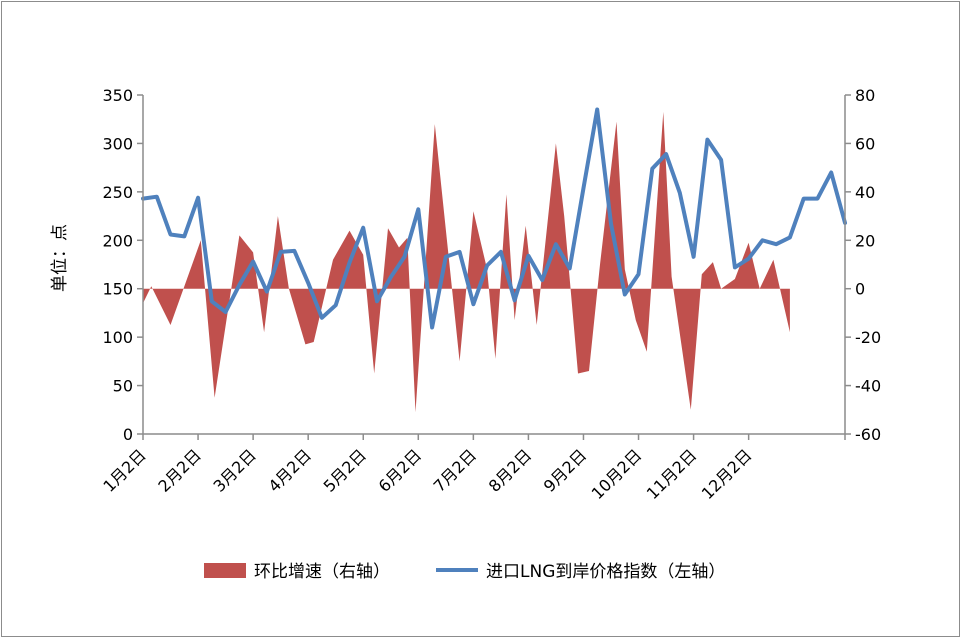  Describe the element at coordinates (868, 337) in the screenshot. I see `y-right-tick-label: -20` at that location.